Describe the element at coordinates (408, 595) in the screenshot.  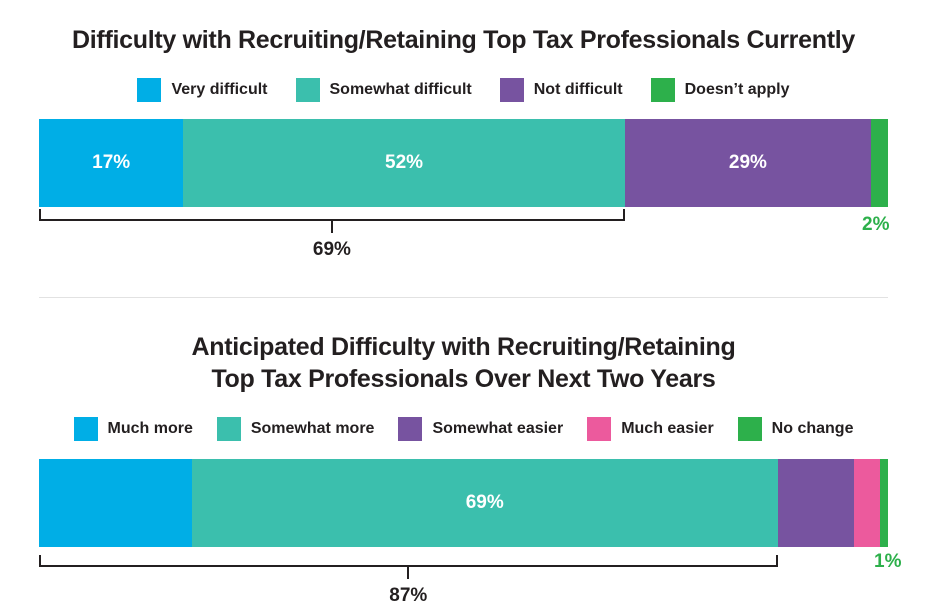
I see `bracket-label: 87%` at that location.